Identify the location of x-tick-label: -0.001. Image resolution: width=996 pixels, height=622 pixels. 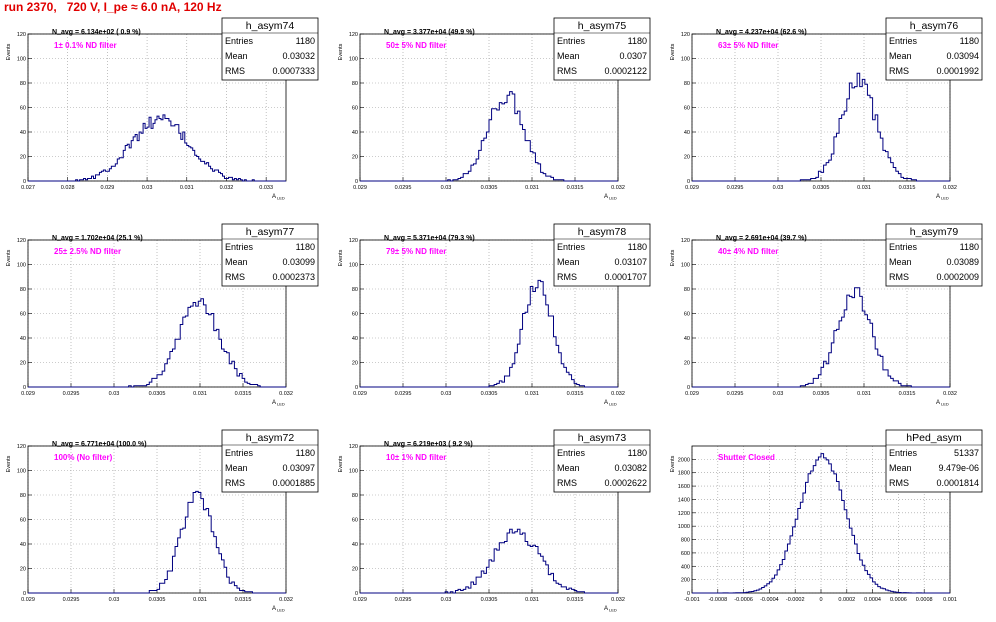
(692, 600).